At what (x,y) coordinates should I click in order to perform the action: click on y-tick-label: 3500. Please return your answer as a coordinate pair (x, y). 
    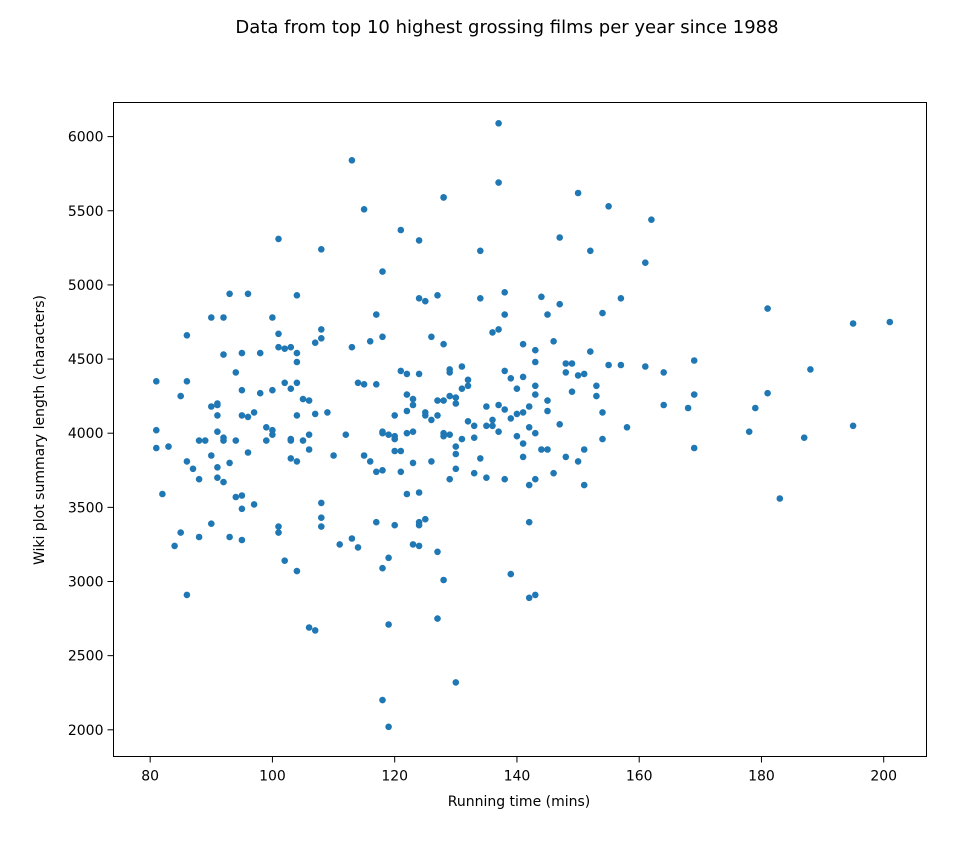
    Looking at the image, I should click on (86, 508).